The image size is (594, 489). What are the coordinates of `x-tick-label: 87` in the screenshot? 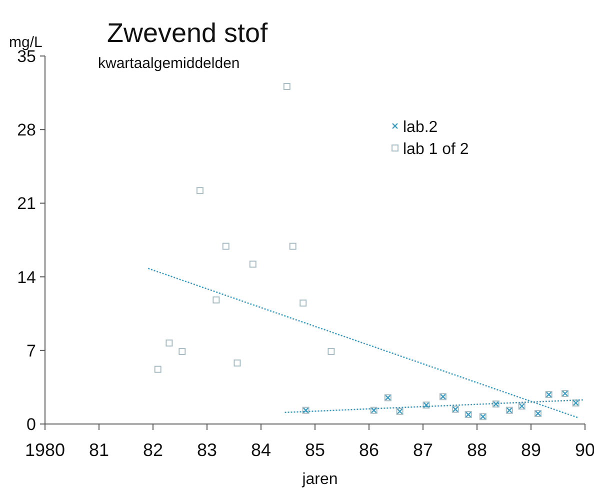 It's located at (423, 450).